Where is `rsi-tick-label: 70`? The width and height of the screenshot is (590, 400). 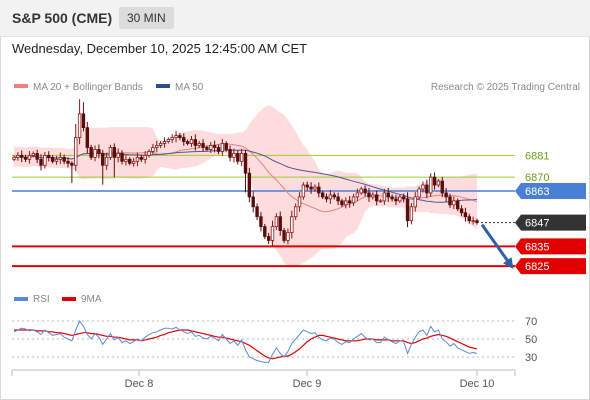
rsi-tick-label: 70 is located at coordinates (531, 322).